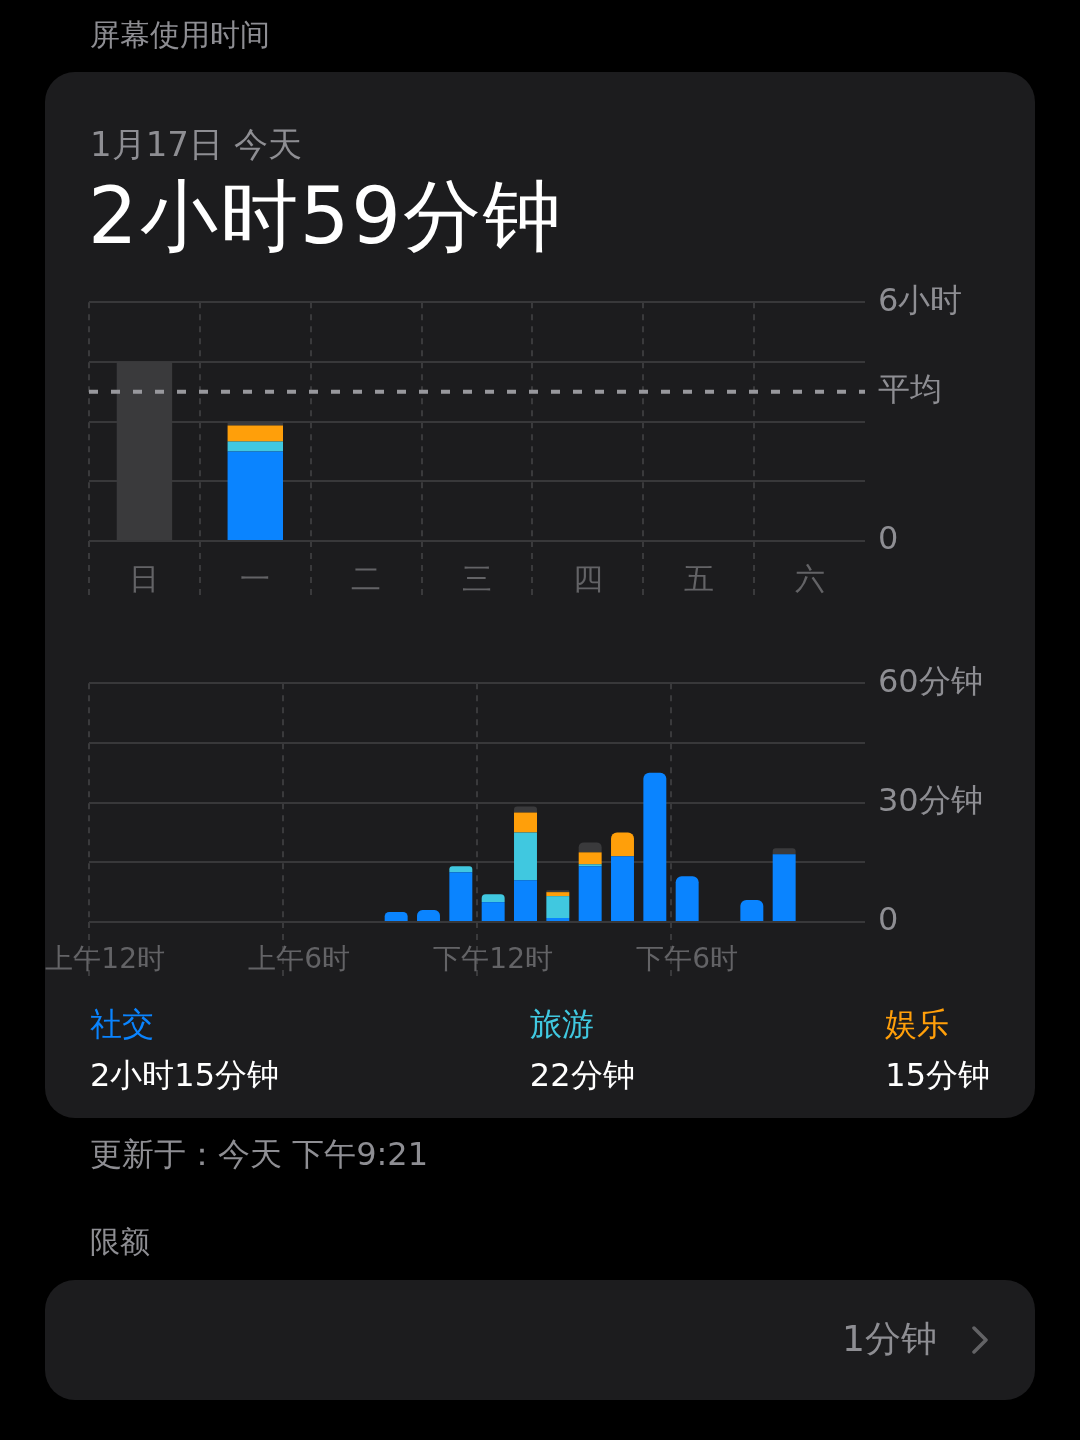  Describe the element at coordinates (889, 1339) in the screenshot. I see `text: 1分钟` at that location.